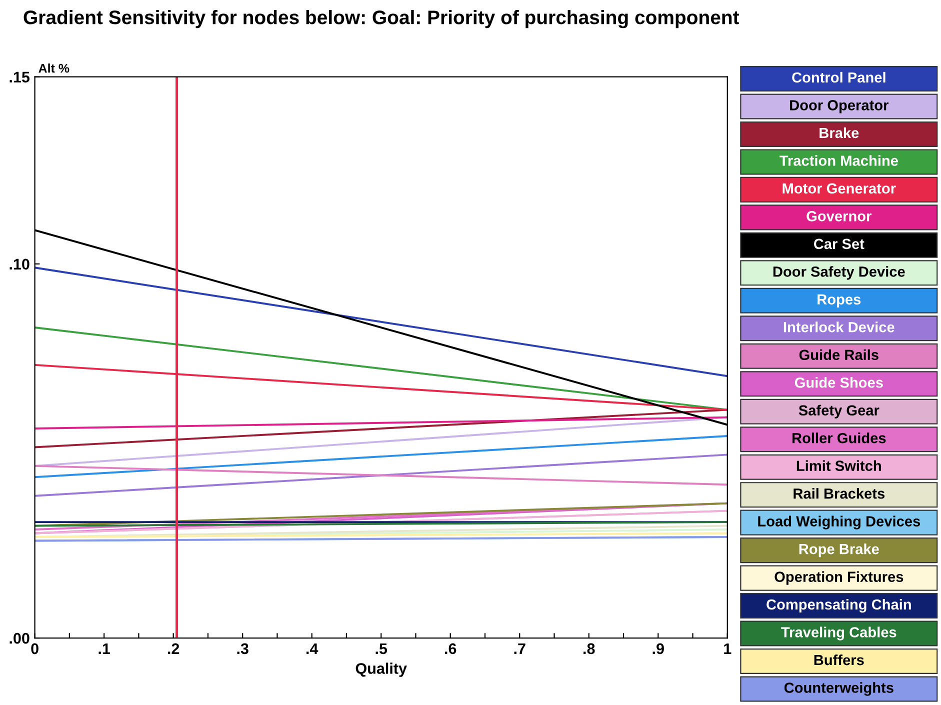 Image resolution: width=941 pixels, height=705 pixels. I want to click on text: Roller Guides, so click(839, 438).